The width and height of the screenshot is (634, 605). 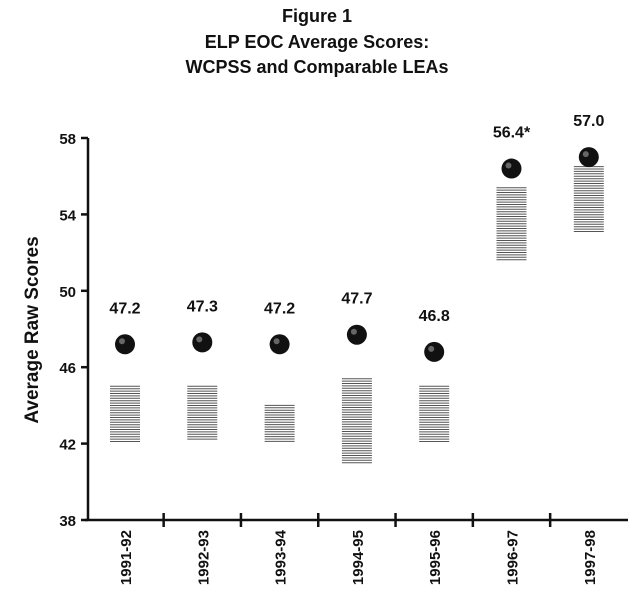 I want to click on y-axis-label: Average Raw Scores, so click(x=32, y=329).